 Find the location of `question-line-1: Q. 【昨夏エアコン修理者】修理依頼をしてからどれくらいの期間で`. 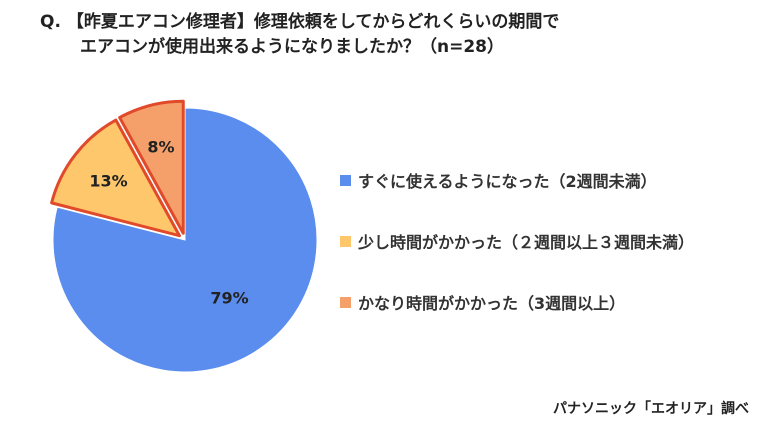

question-line-1: Q. 【昨夏エアコン修理者】修理依頼をしてからどれくらいの期間で is located at coordinates (400, 22).